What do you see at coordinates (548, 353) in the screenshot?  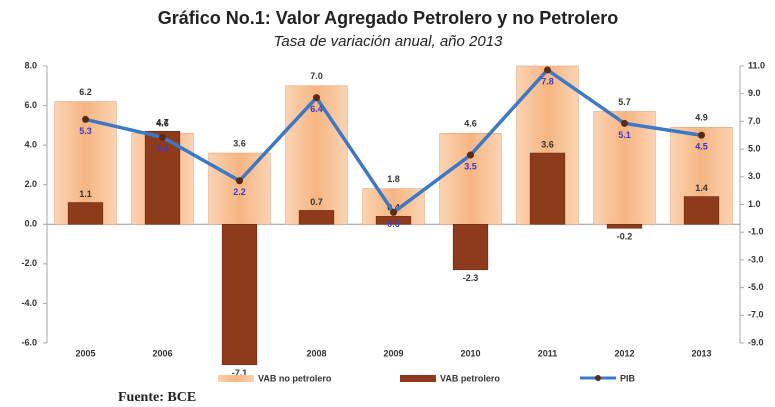 I see `x-tick-label: 2011` at bounding box center [548, 353].